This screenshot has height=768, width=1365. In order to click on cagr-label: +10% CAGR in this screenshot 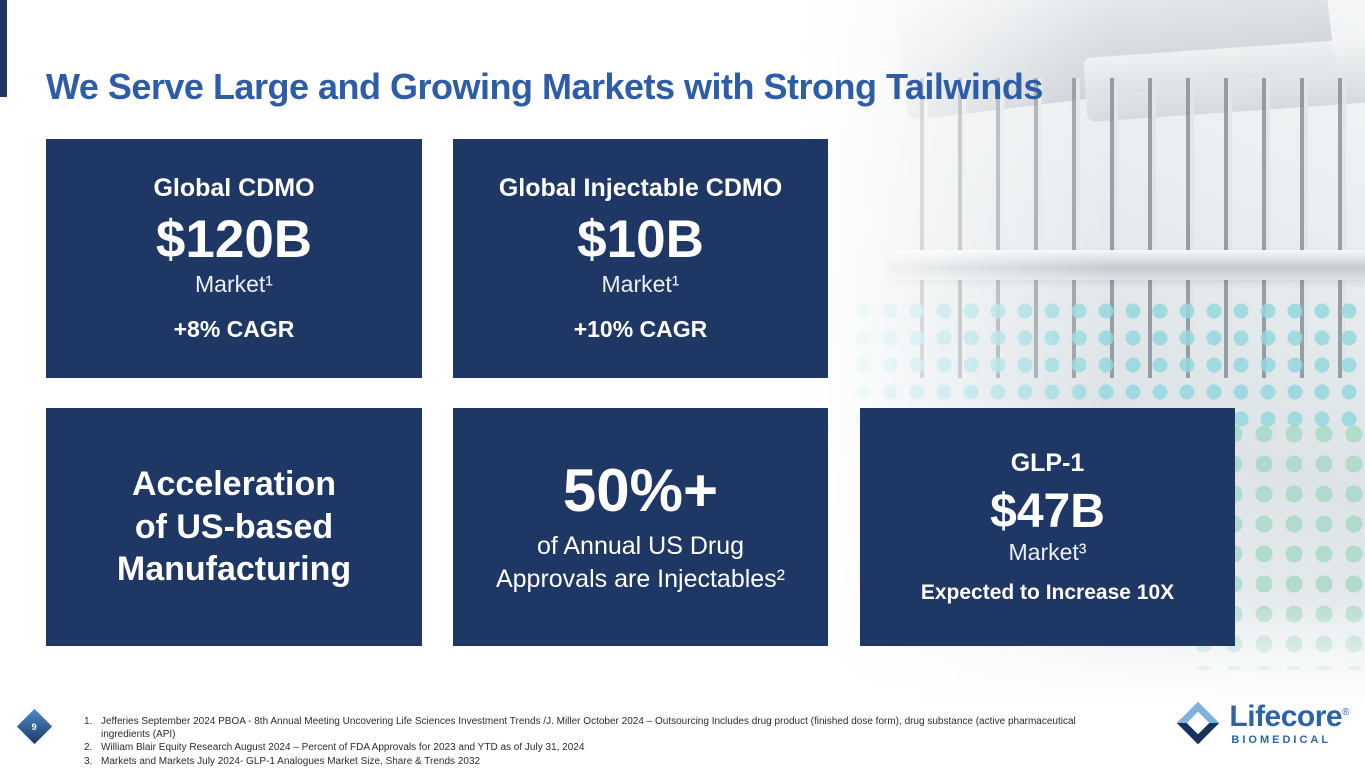, I will do `click(640, 328)`.